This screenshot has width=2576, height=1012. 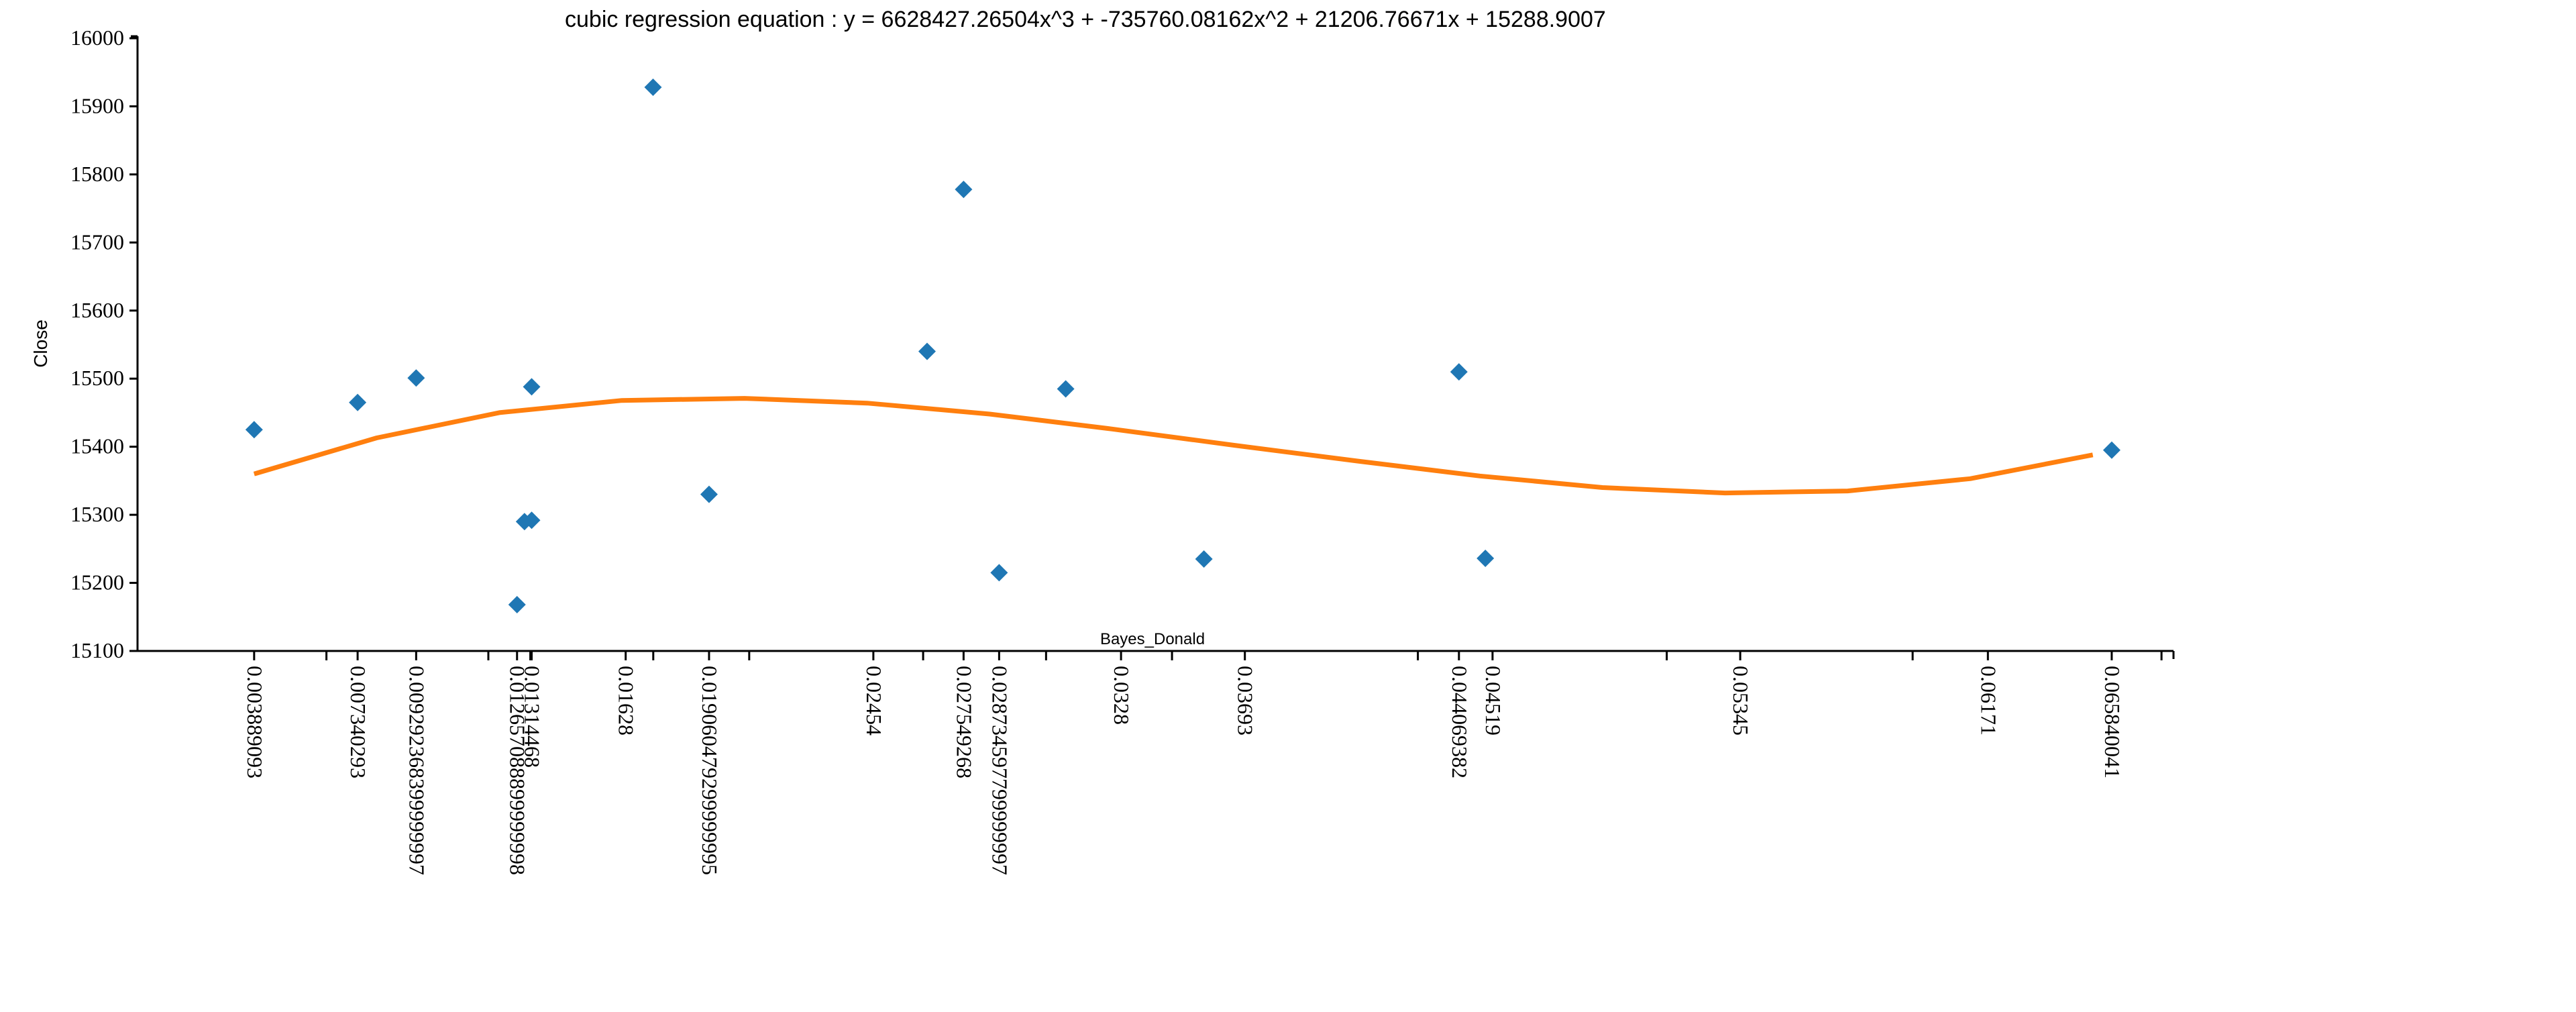 What do you see at coordinates (1988, 701) in the screenshot?
I see `x-tick-label: 0.06171` at bounding box center [1988, 701].